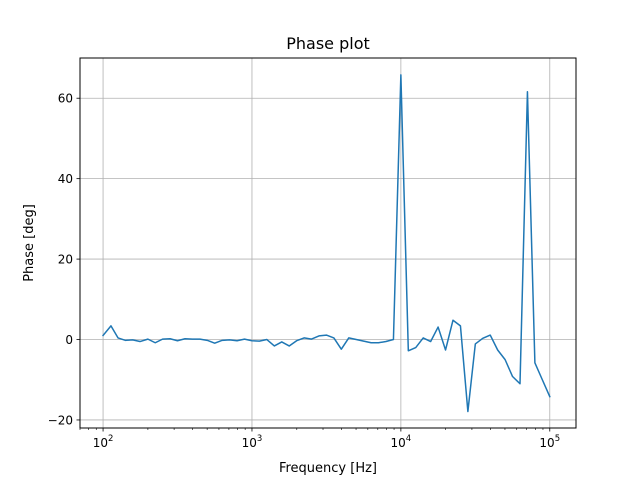 This screenshot has height=480, width=640. Describe the element at coordinates (65, 179) in the screenshot. I see `y-tick-label: 40` at that location.